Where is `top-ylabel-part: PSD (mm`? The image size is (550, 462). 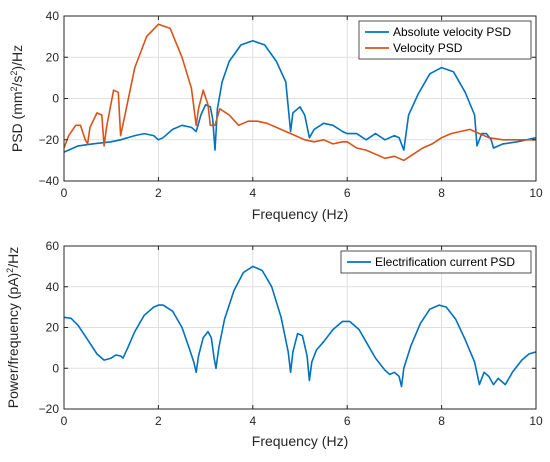
top-ylabel-part: PSD (mm is located at coordinates (17, 121).